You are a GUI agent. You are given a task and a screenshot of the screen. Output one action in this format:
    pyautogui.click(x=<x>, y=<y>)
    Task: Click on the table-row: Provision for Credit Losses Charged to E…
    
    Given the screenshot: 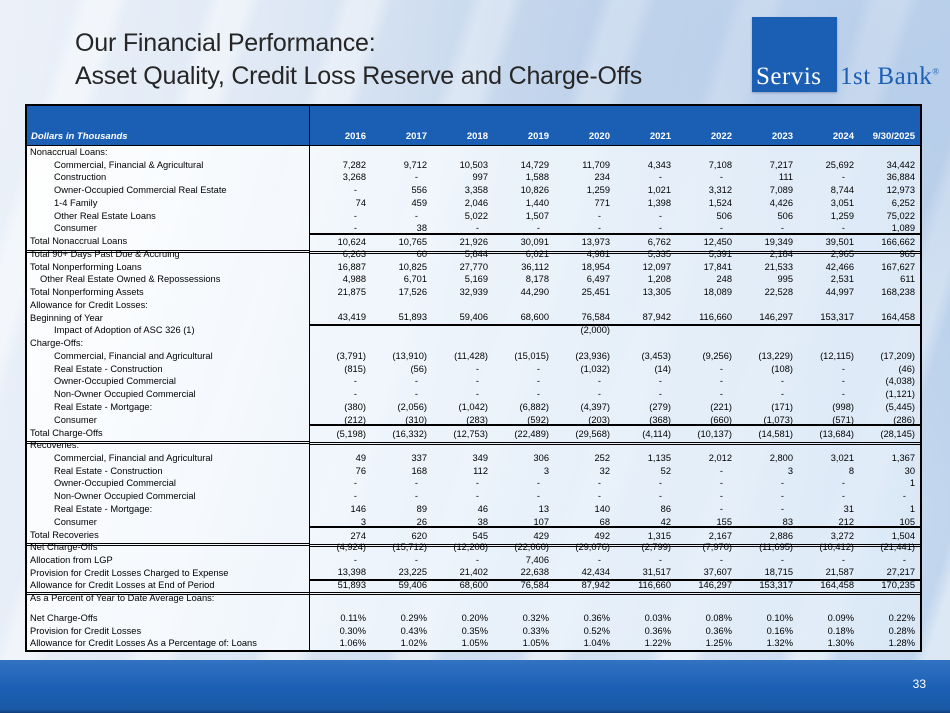 What is the action you would take?
    pyautogui.click(x=473, y=573)
    